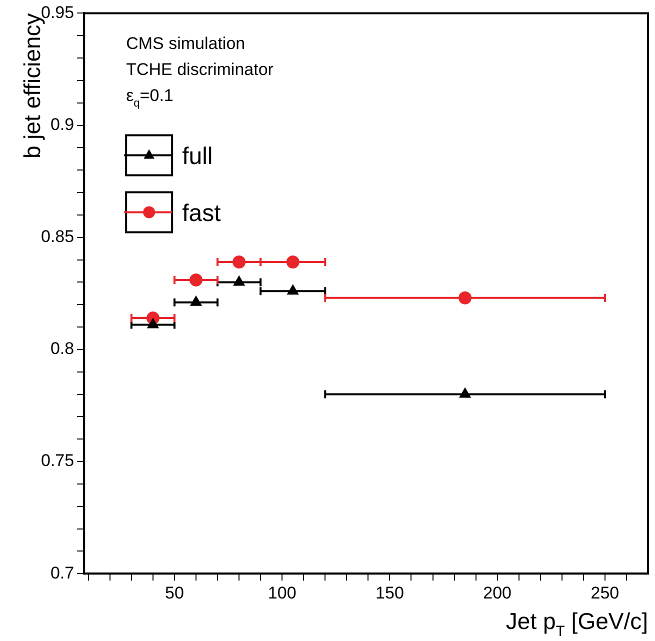  I want to click on x-tick-label: 150, so click(390, 592).